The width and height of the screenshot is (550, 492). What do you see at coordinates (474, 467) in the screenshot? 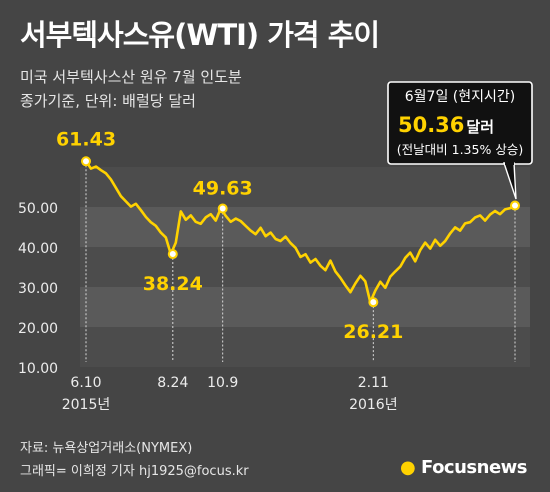
I see `logo-text: Focusnews` at bounding box center [474, 467].